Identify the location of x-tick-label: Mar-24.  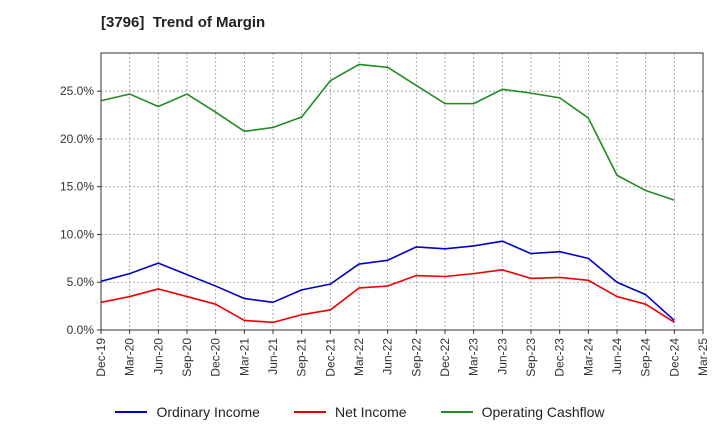
(588, 357).